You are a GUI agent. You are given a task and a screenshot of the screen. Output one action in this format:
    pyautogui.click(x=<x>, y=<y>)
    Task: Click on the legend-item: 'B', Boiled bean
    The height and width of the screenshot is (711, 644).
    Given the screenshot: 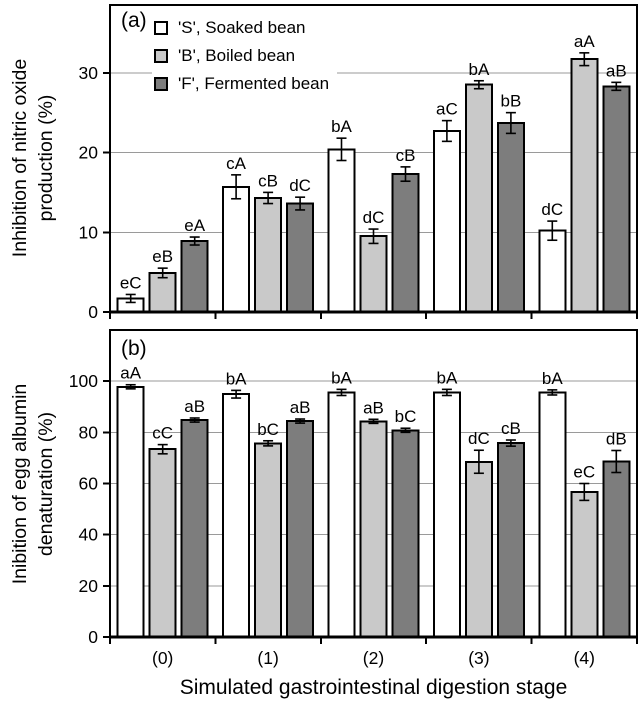 What is the action you would take?
    pyautogui.click(x=241, y=56)
    